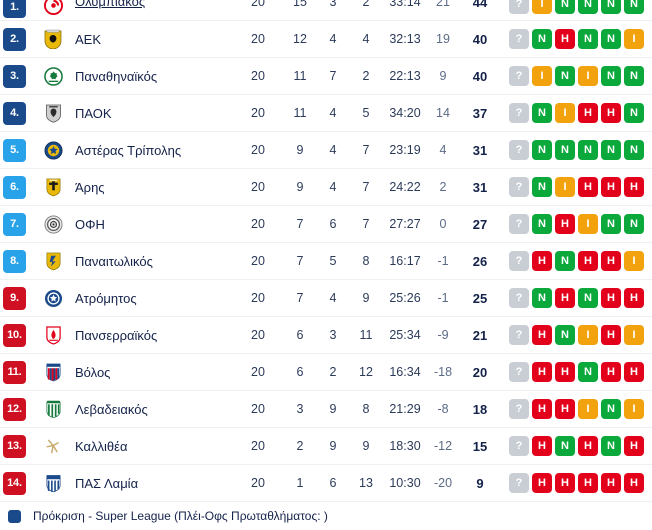 This screenshot has height=530, width=652. What do you see at coordinates (114, 261) in the screenshot?
I see `team-name: Παναιτωλικός` at bounding box center [114, 261].